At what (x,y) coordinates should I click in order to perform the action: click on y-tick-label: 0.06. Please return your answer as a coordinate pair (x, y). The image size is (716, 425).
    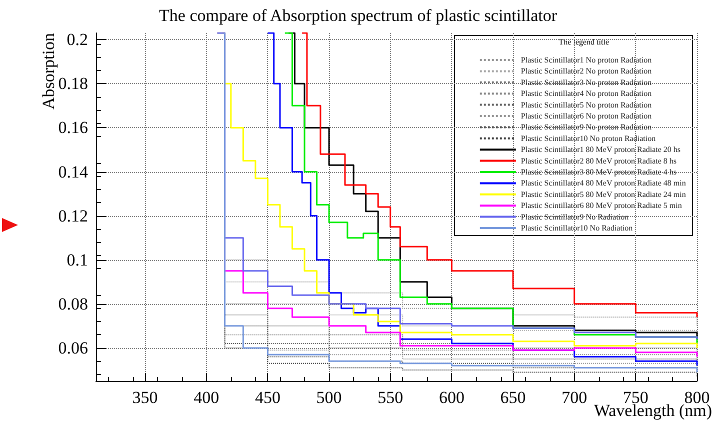
    Looking at the image, I should click on (73, 348).